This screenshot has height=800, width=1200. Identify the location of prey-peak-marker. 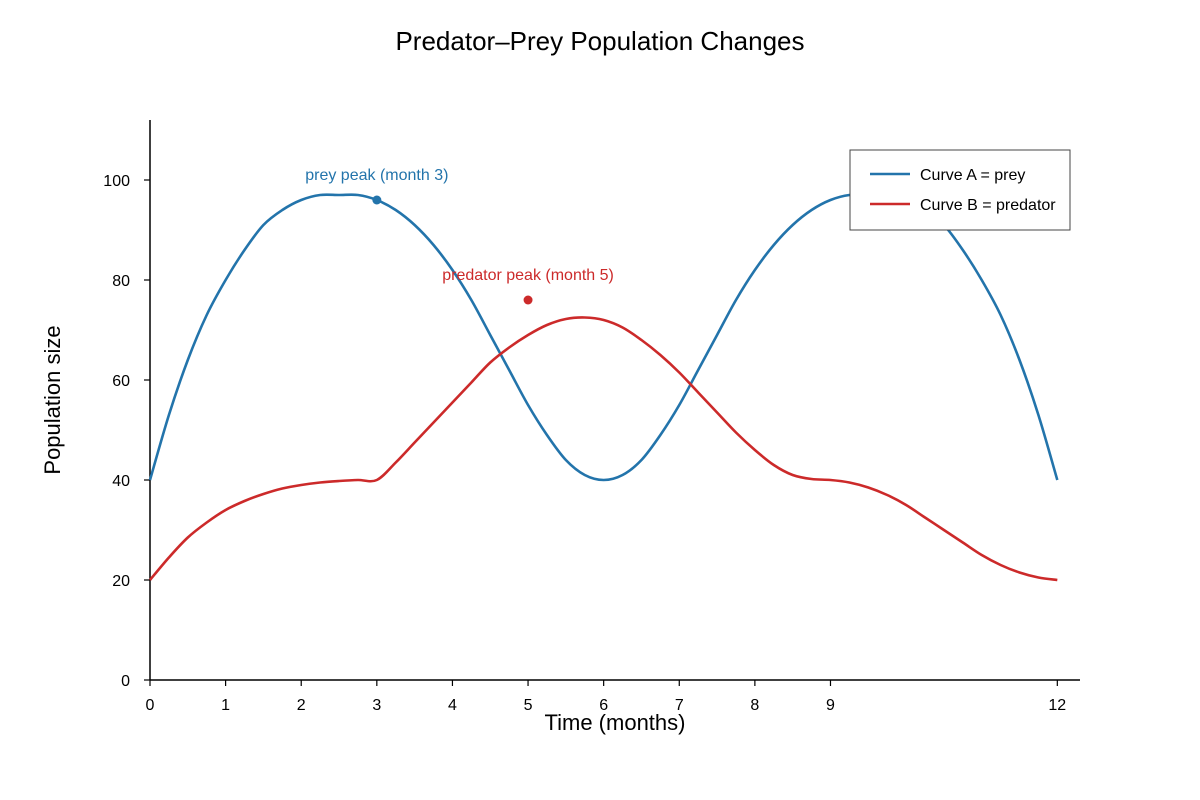
(377, 200).